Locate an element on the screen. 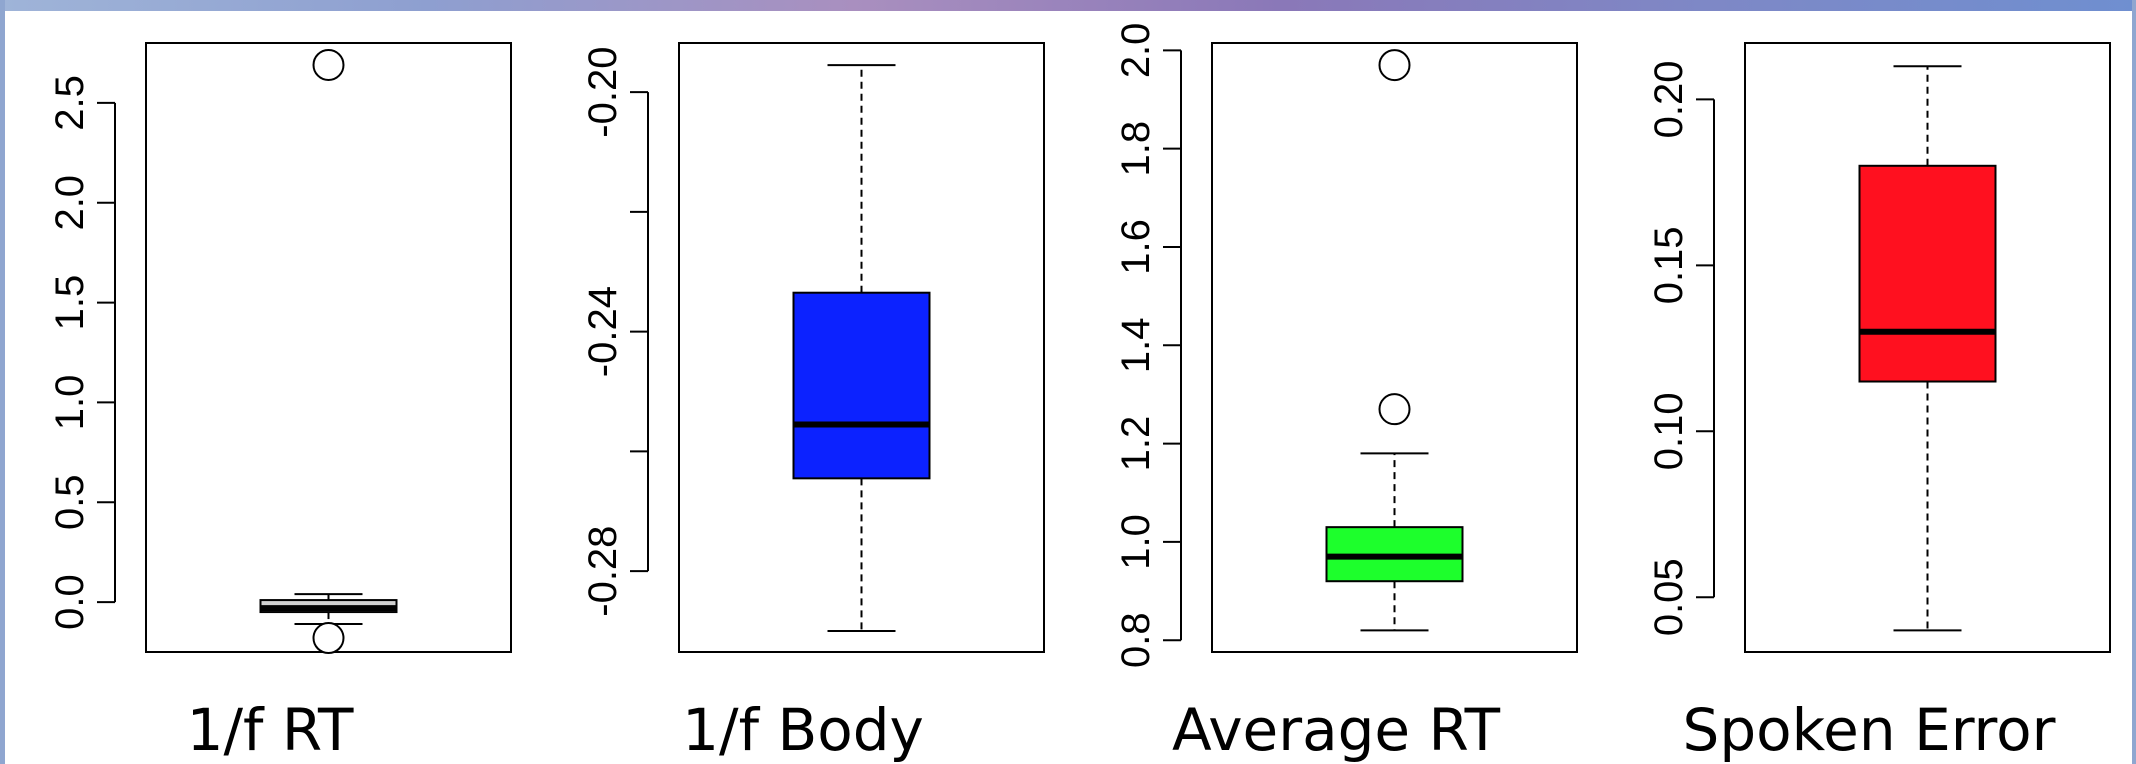 This screenshot has width=2136, height=764. y-tick-label: 0.05 is located at coordinates (1669, 597).